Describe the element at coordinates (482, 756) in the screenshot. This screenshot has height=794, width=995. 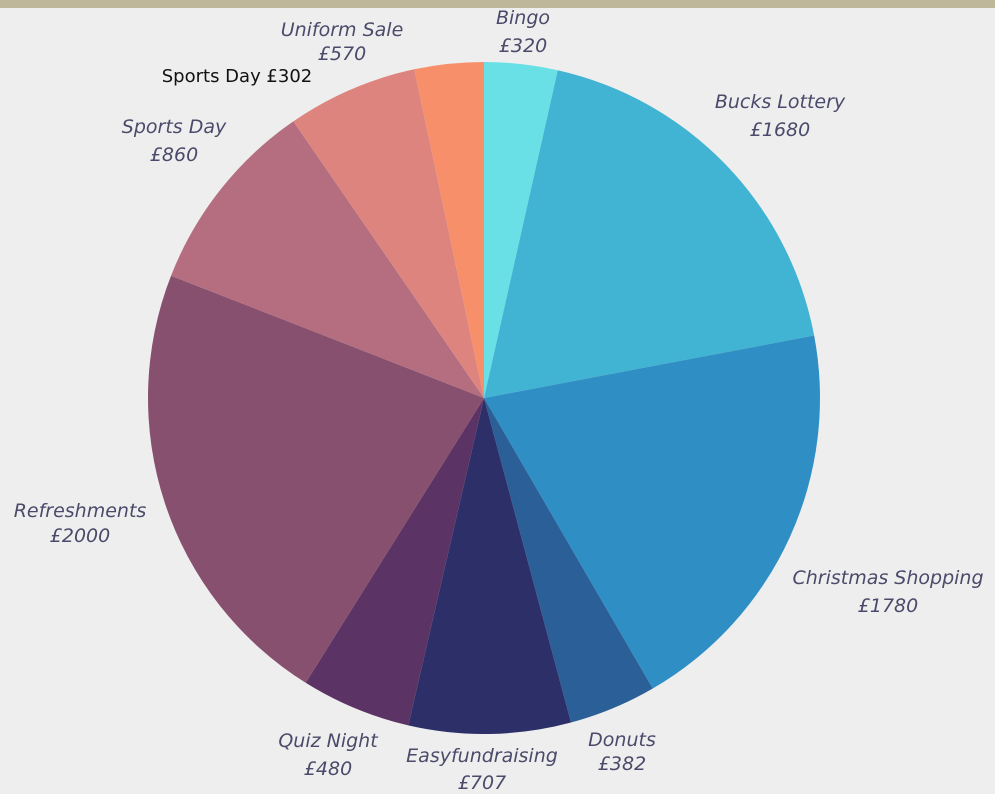
I see `slice-label-easyfundraising: Easyfundraising` at that location.